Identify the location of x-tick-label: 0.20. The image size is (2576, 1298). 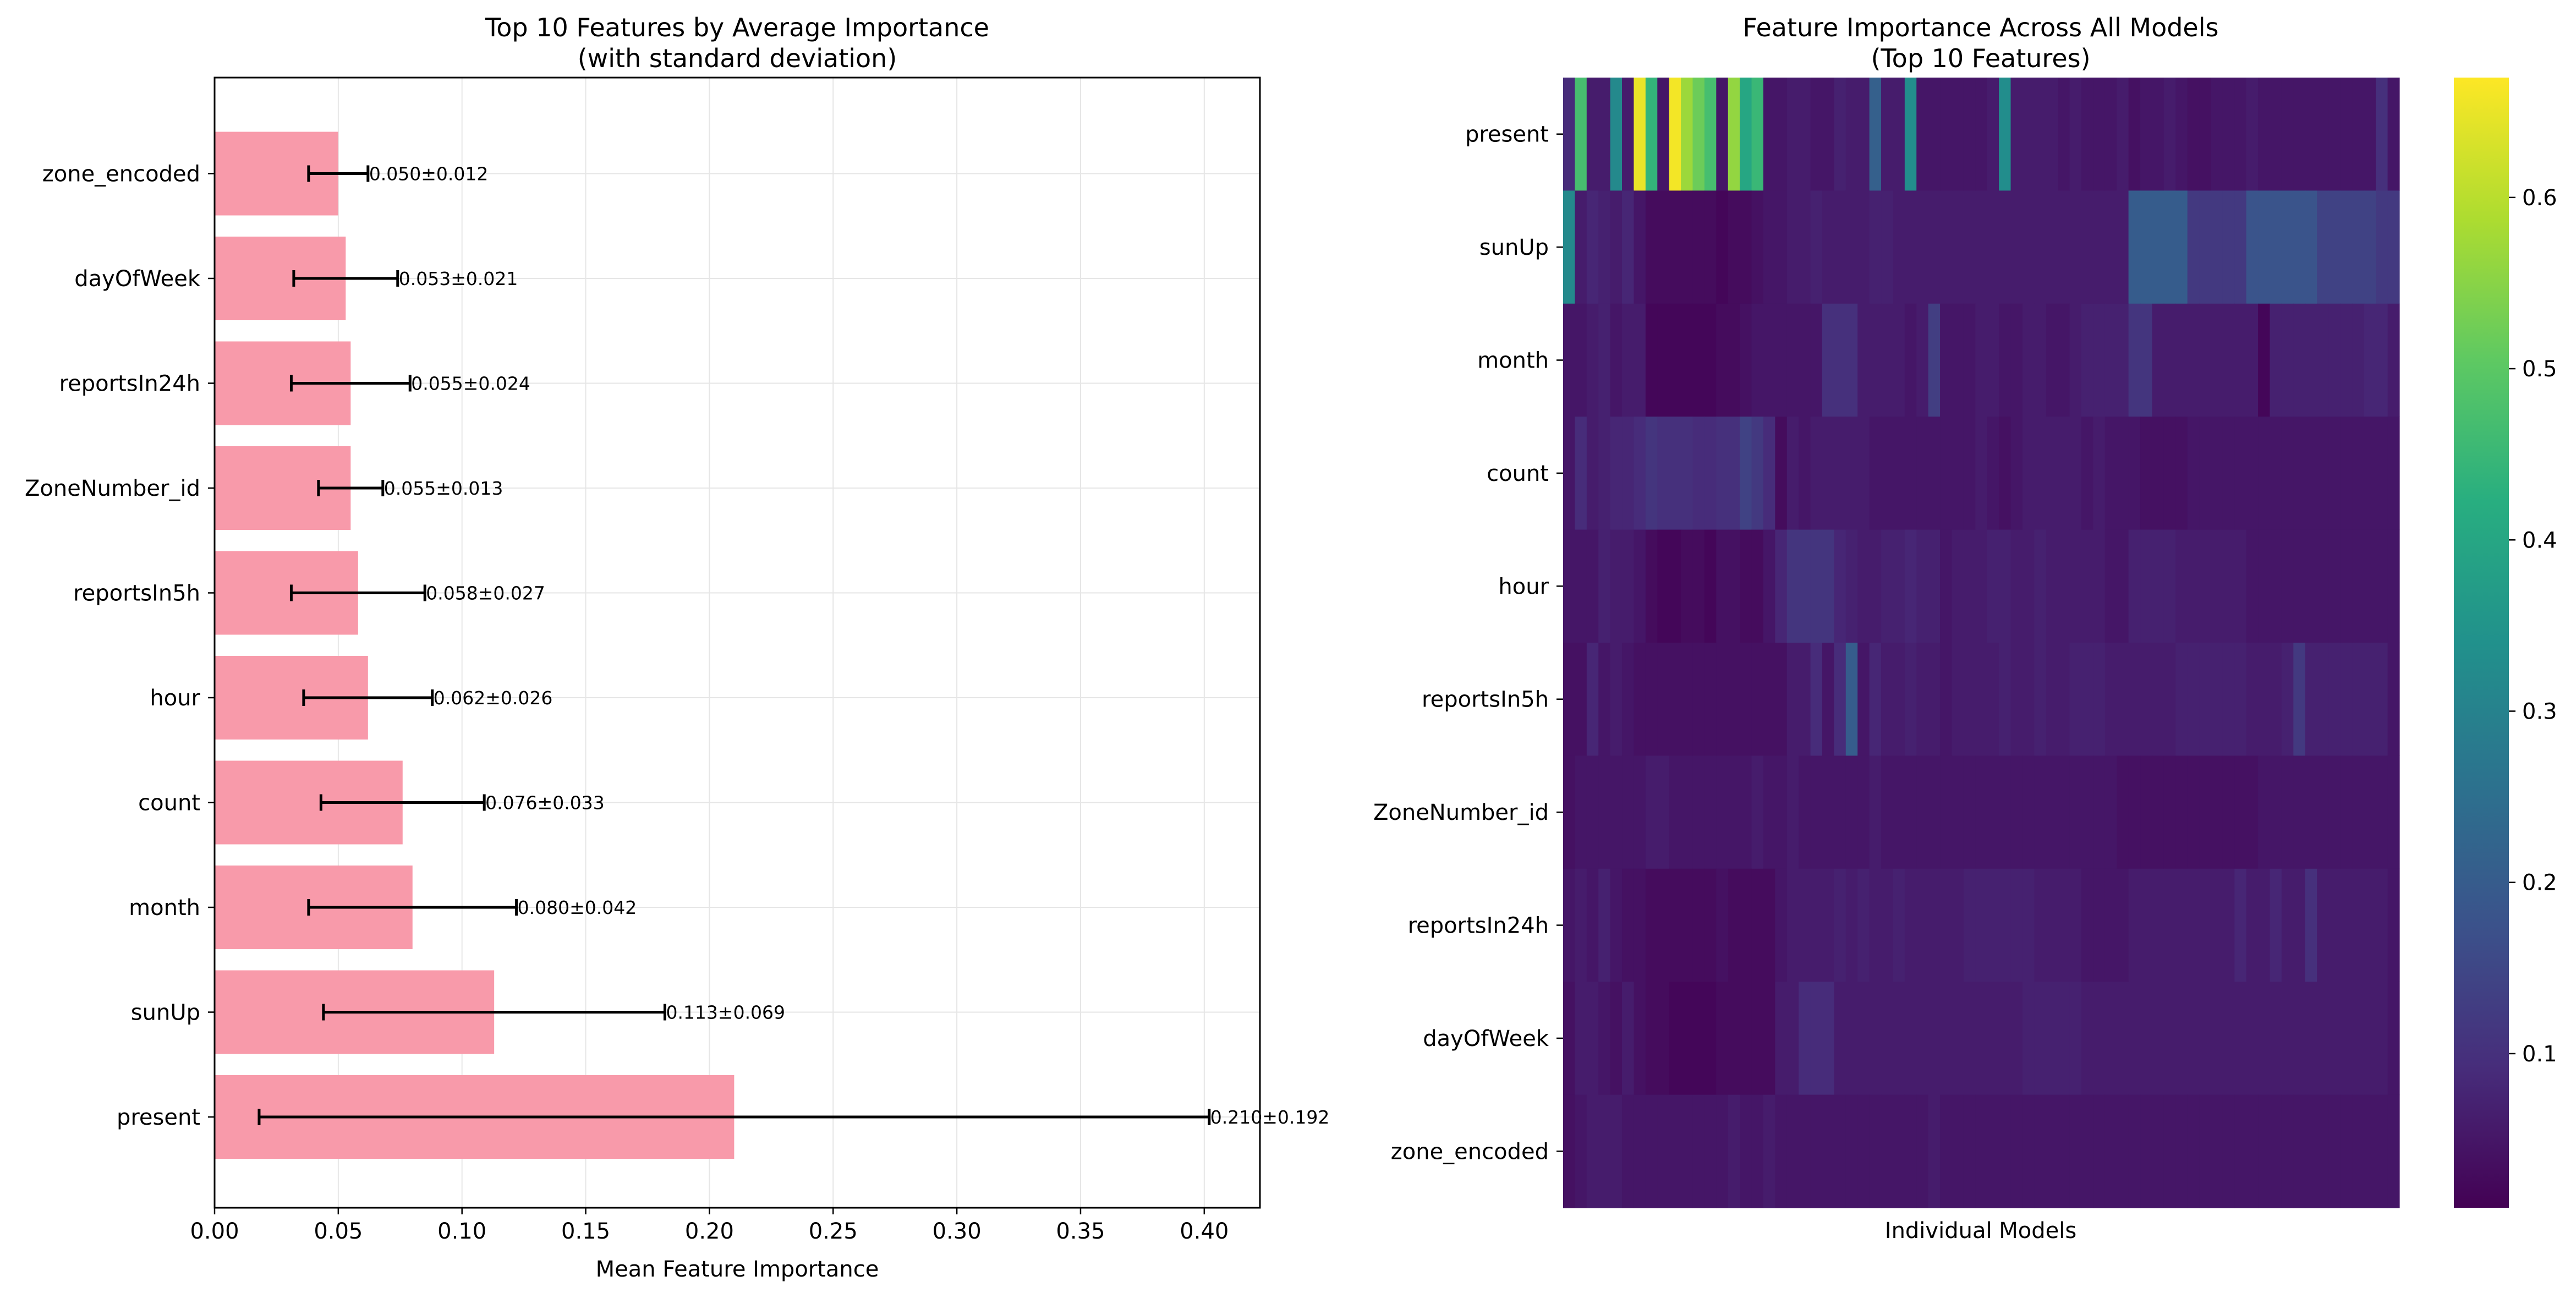
(709, 1231).